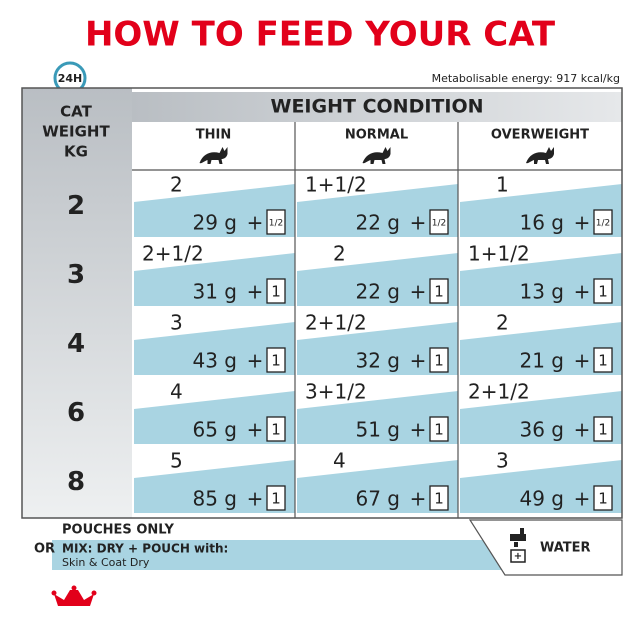 The image size is (640, 640). I want to click on pouches-only: POUCHES ONLY, so click(118, 530).